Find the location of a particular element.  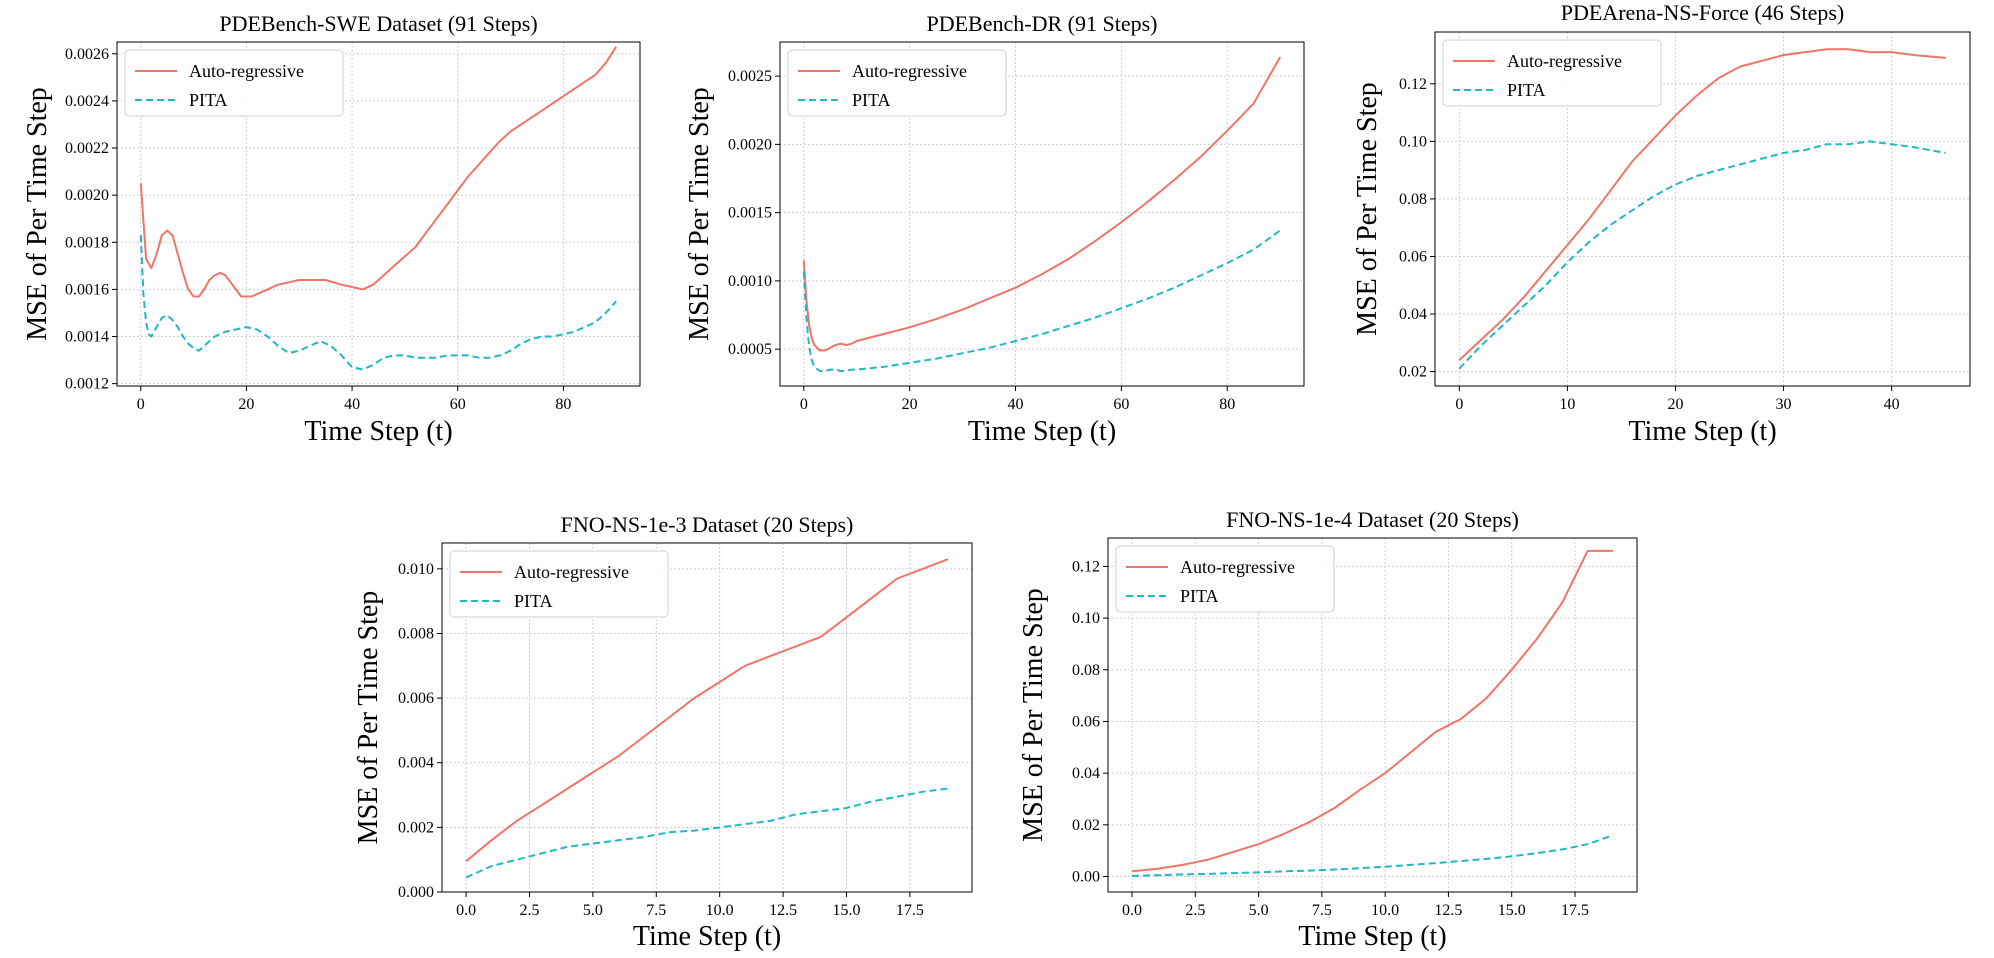

y-tick-label: 0.0022 is located at coordinates (87, 148).